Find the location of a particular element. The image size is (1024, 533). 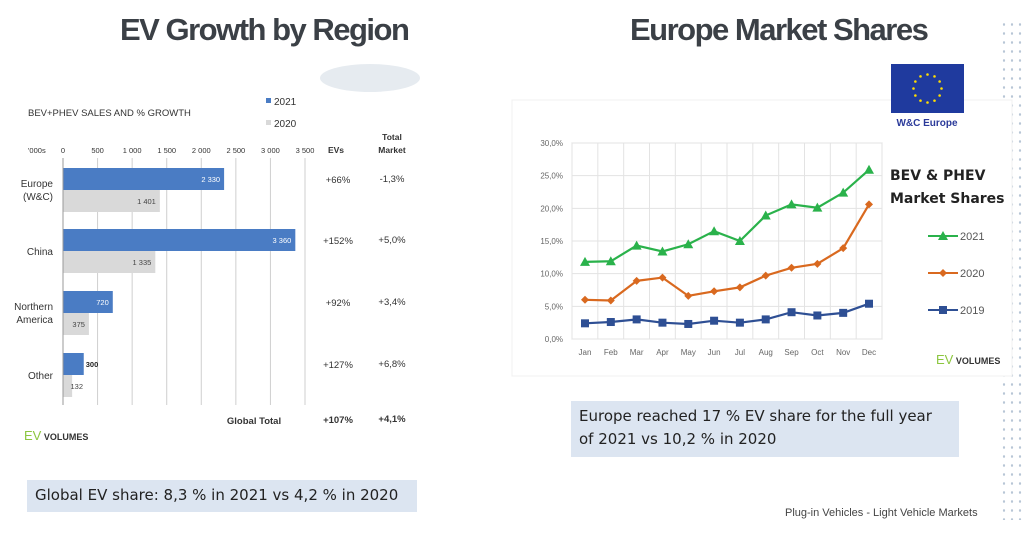

ev-volumes-logo-left: EV VOLUMES is located at coordinates (56, 435).